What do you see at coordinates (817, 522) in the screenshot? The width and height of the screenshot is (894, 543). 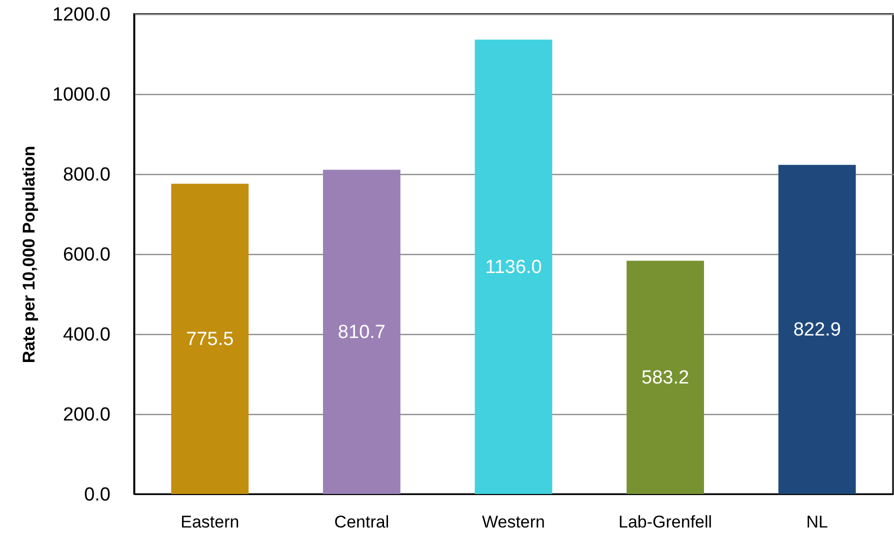 I see `x-tick-label: NL` at bounding box center [817, 522].